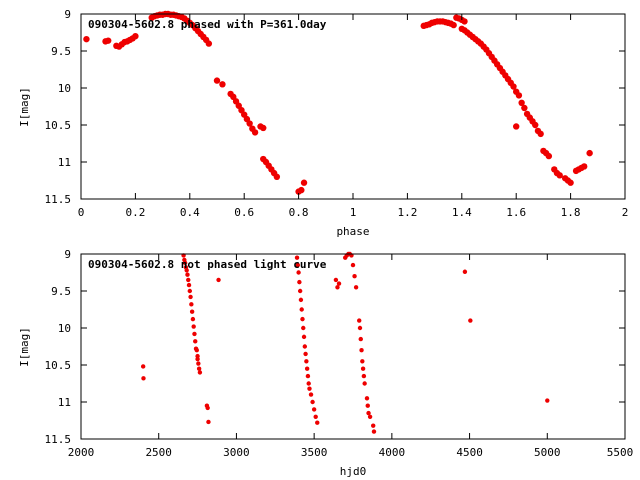 The image size is (640, 480). What do you see at coordinates (516, 212) in the screenshot?
I see `phased-x-tick-label: 1.6` at bounding box center [516, 212].